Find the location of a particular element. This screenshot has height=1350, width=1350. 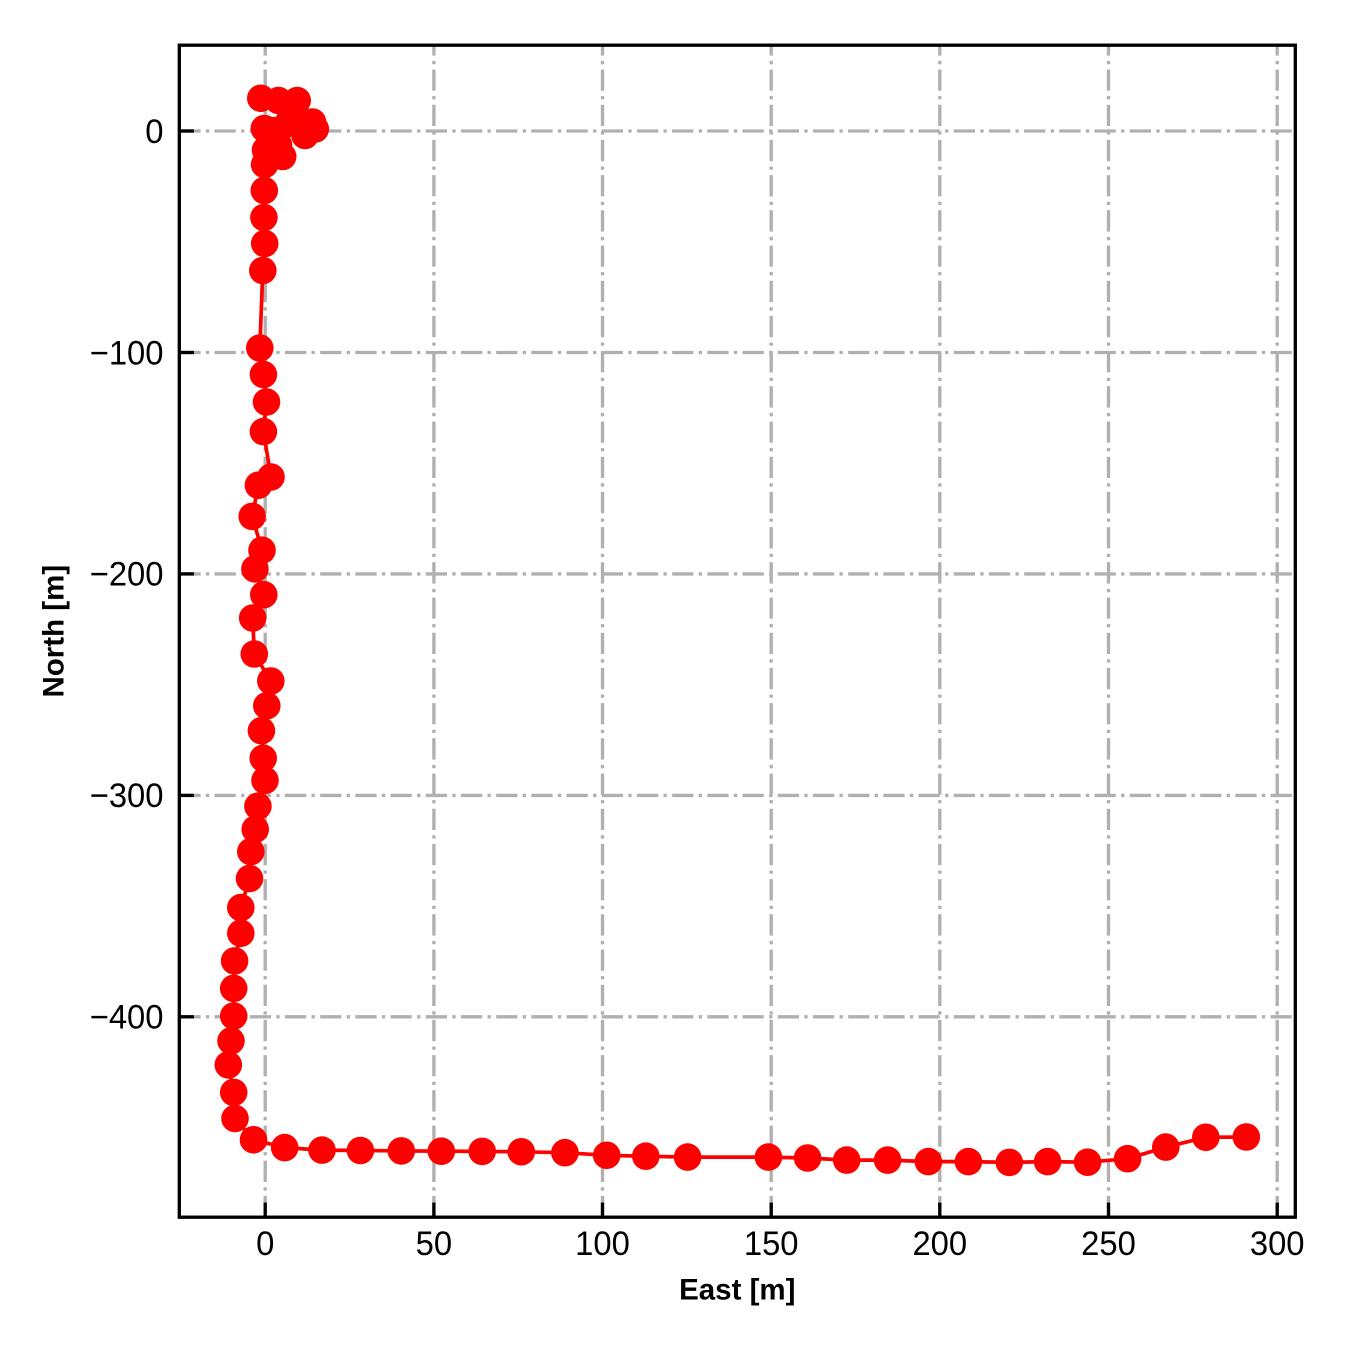

svg-text: −400 is located at coordinates (127, 1018).